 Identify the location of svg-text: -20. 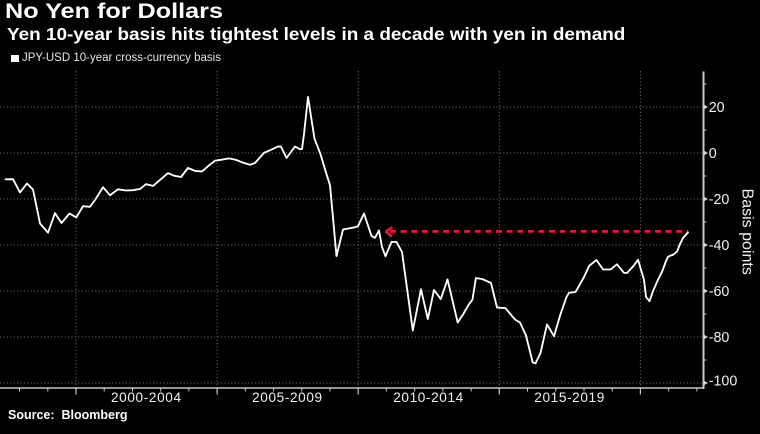
(719, 200).